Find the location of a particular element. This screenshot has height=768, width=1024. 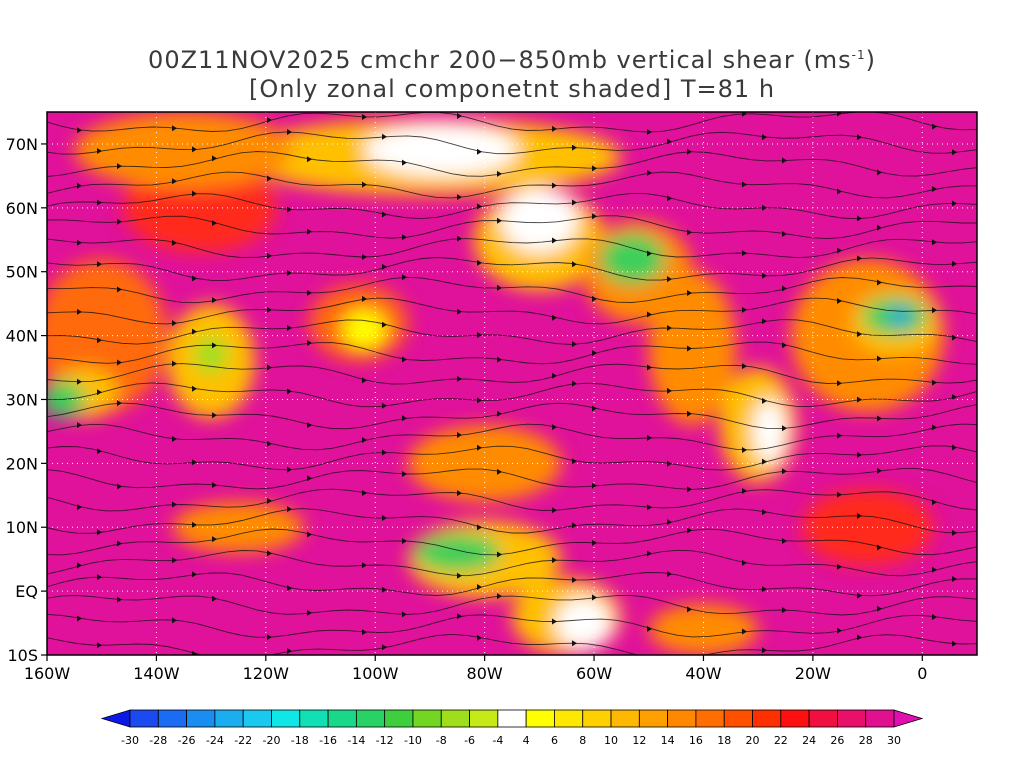

lat-tick-label: 20N is located at coordinates (22, 463).